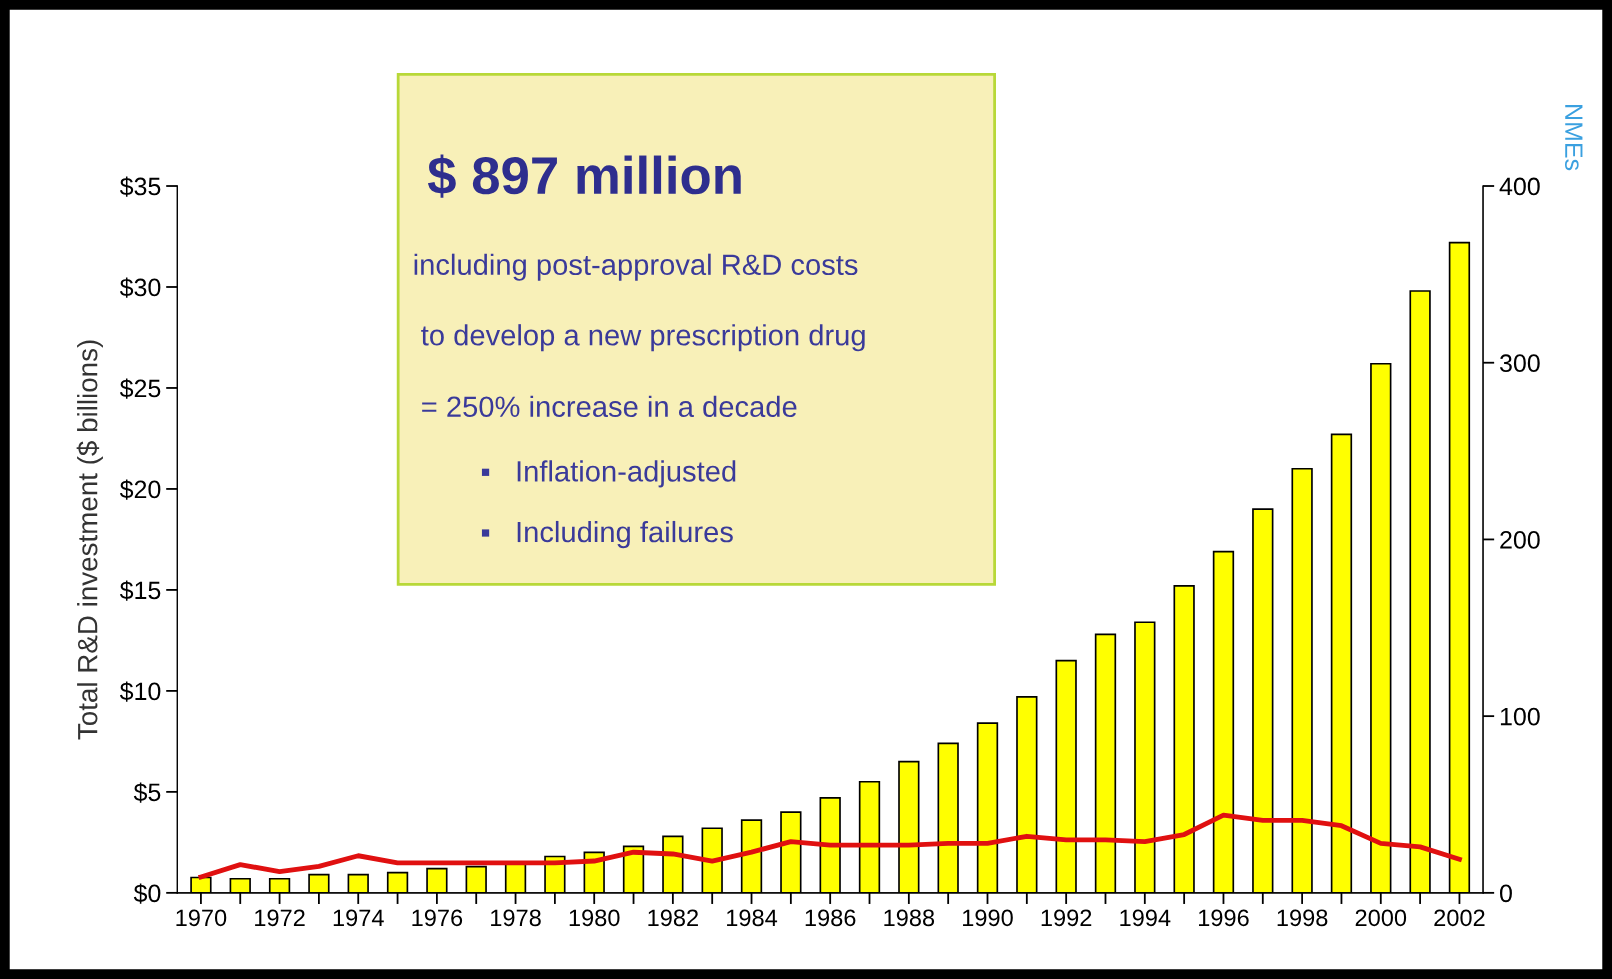 The width and height of the screenshot is (1612, 979). Describe the element at coordinates (909, 918) in the screenshot. I see `x-tick-label: 1988` at that location.